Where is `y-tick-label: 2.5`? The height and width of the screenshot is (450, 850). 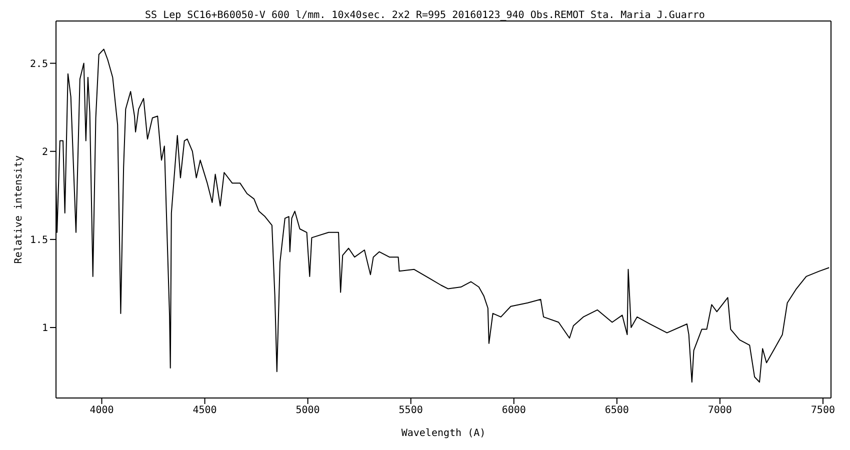 y-tick-label: 2.5 is located at coordinates (39, 64).